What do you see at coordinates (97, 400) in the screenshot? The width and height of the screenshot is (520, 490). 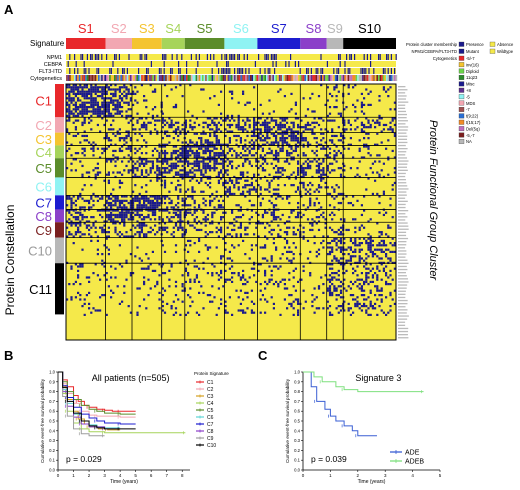 I see `km-curve-c10` at bounding box center [97, 400].